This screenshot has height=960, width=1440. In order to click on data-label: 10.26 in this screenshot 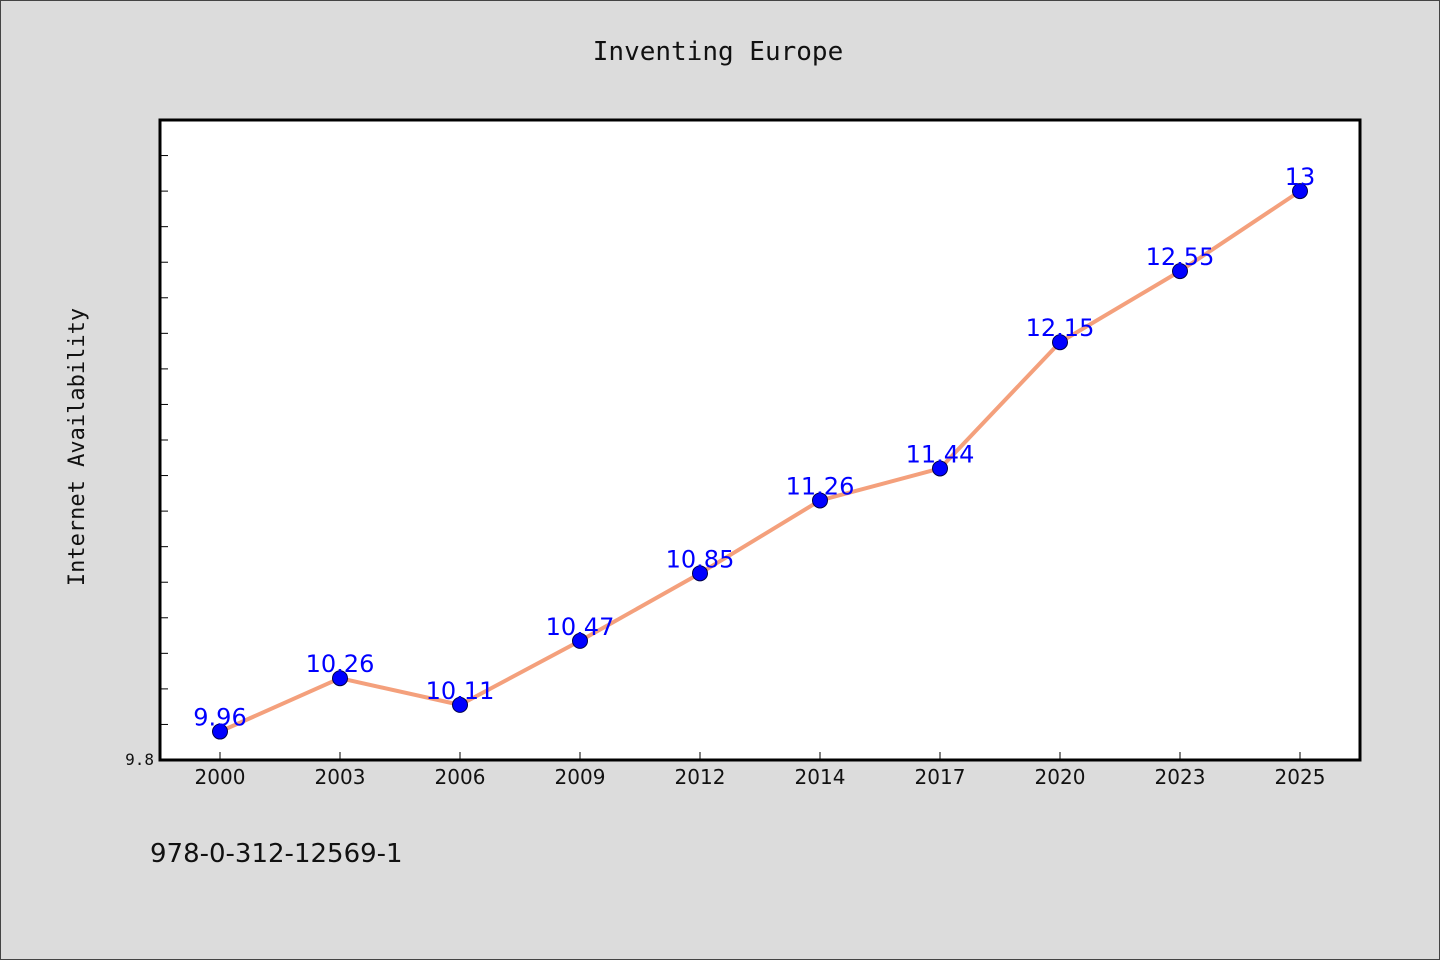, I will do `click(340, 664)`.